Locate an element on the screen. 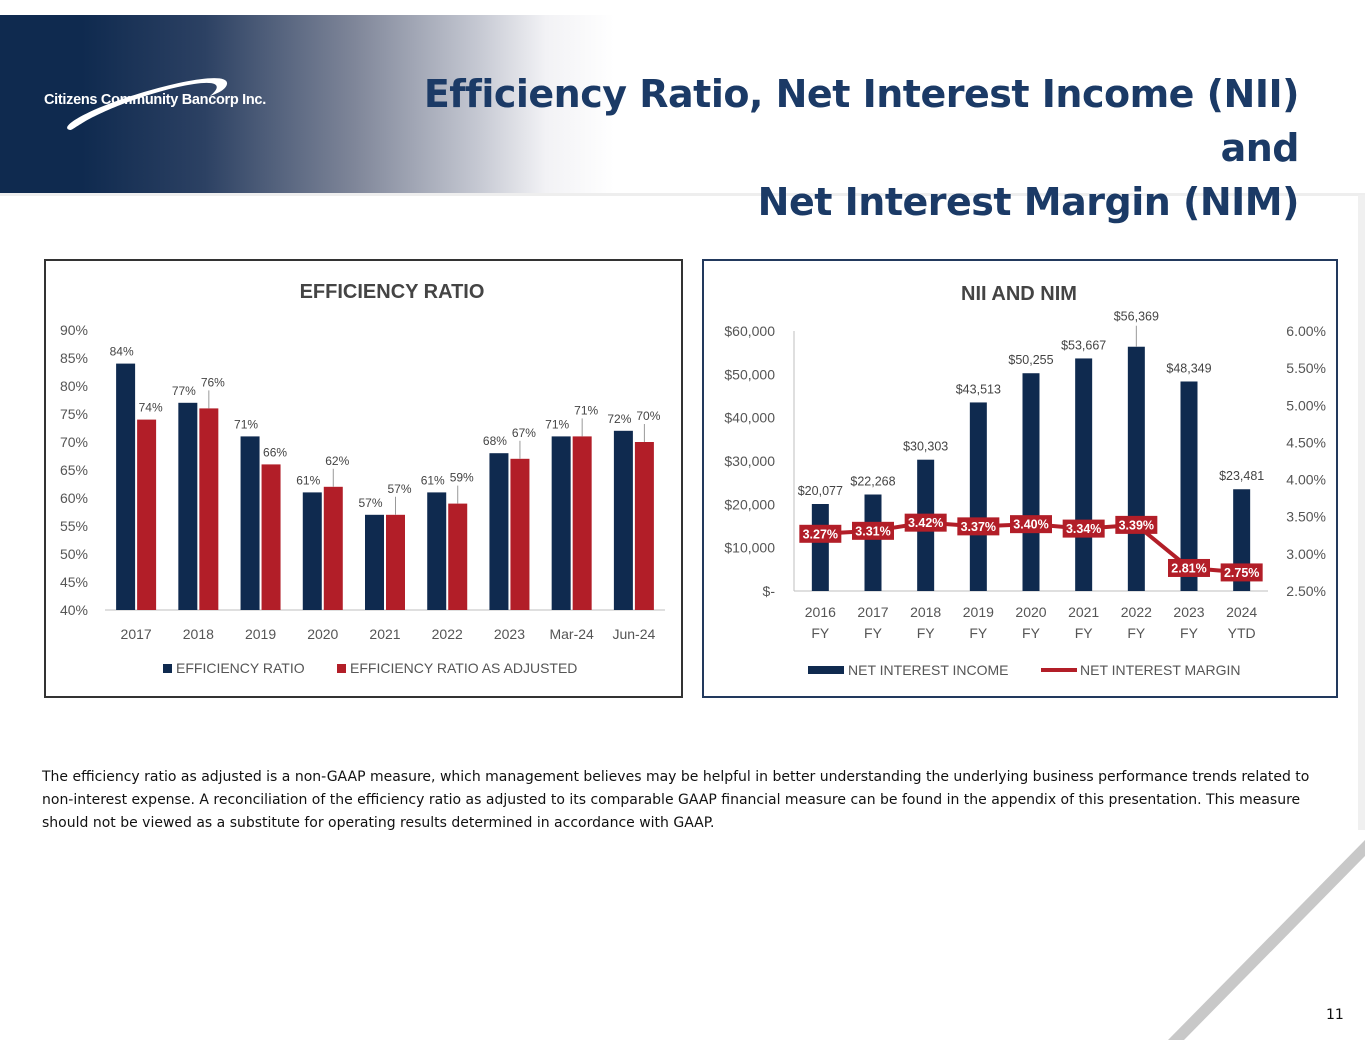 This screenshot has width=1365, height=1055. x-tick-label: 2020 is located at coordinates (1030, 612).